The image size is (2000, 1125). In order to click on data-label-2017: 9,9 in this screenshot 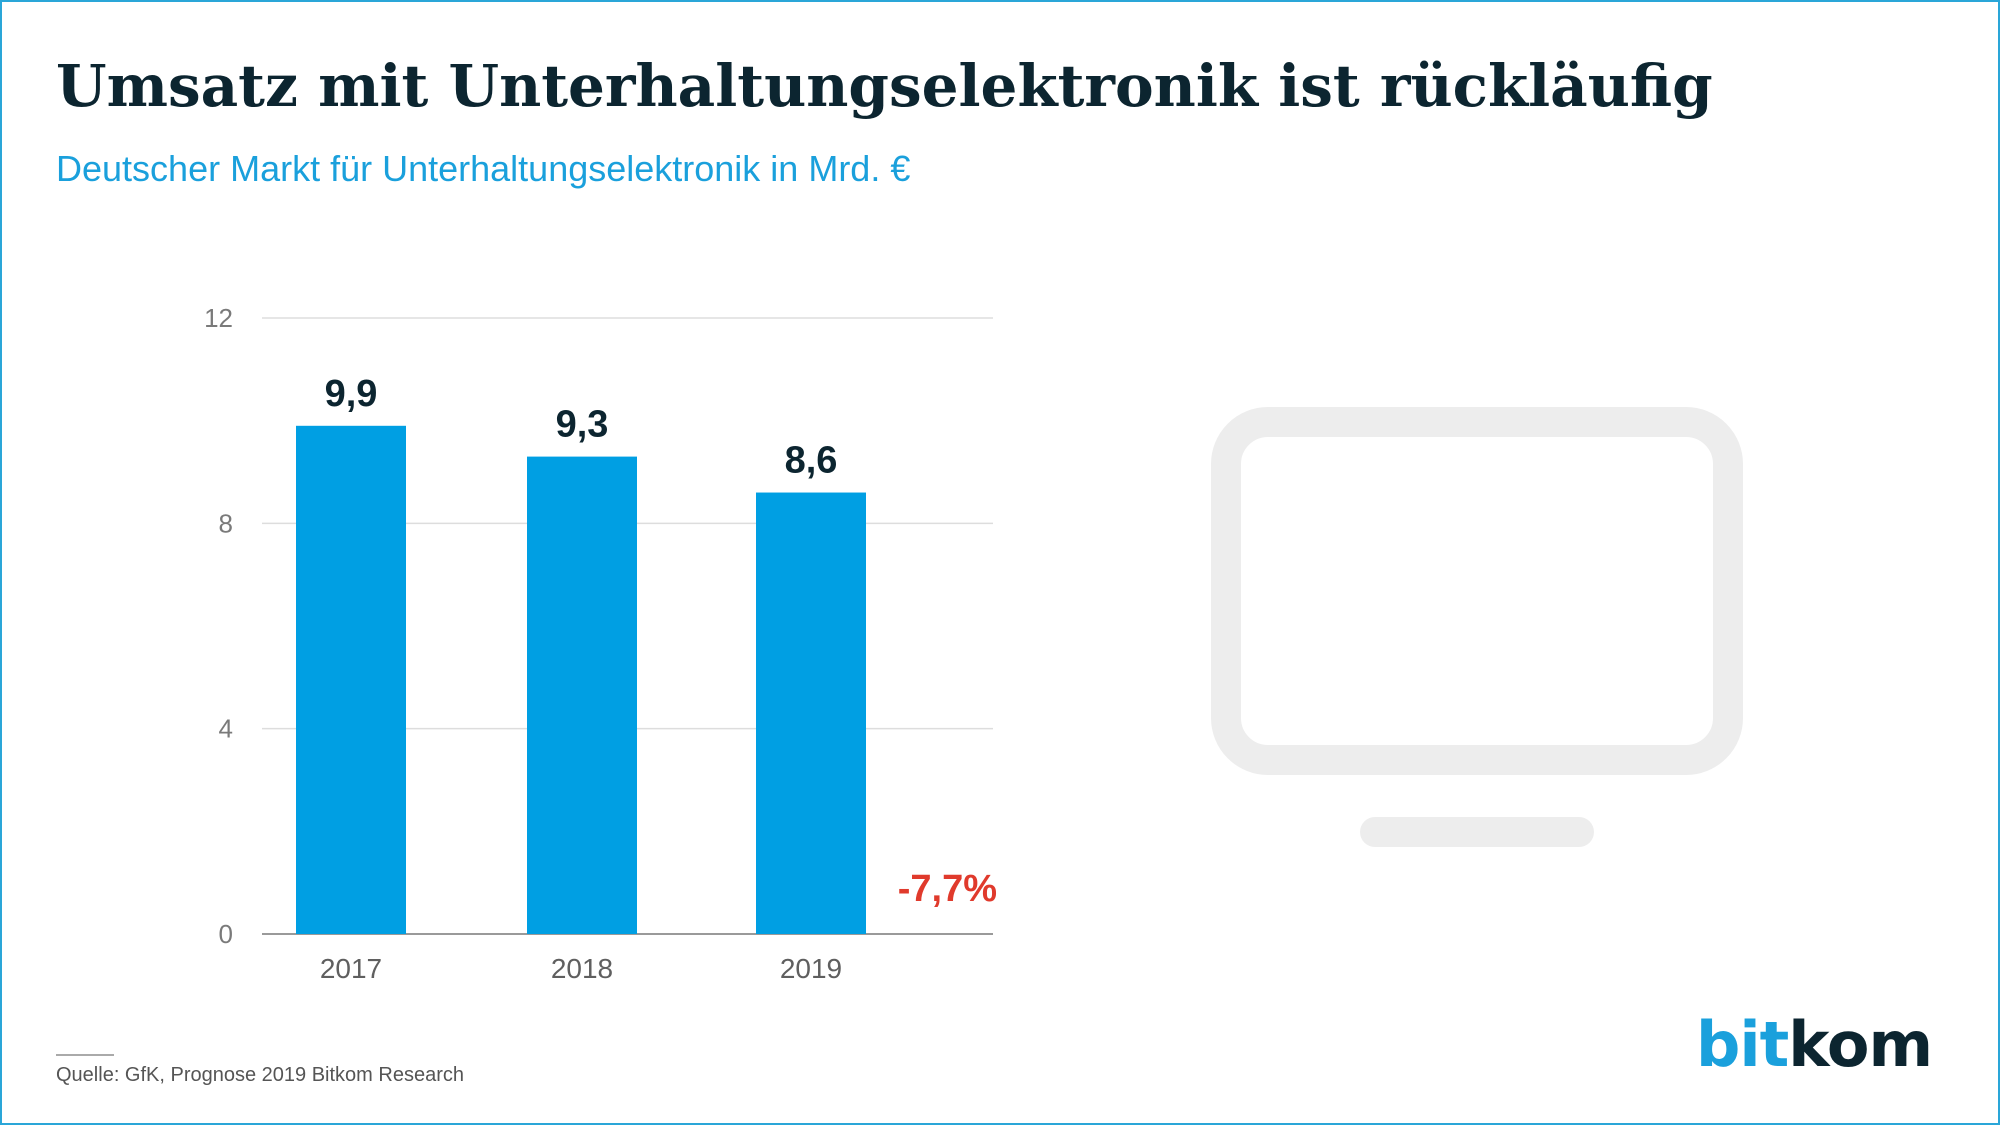, I will do `click(351, 394)`.